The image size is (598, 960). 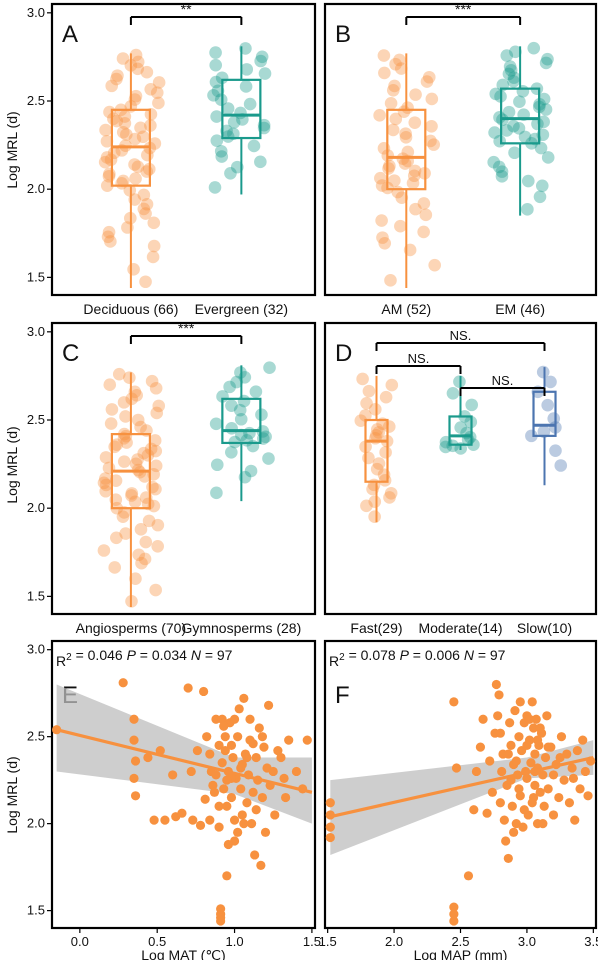 I want to click on y-tick-label: 3.0, so click(x=36, y=649).